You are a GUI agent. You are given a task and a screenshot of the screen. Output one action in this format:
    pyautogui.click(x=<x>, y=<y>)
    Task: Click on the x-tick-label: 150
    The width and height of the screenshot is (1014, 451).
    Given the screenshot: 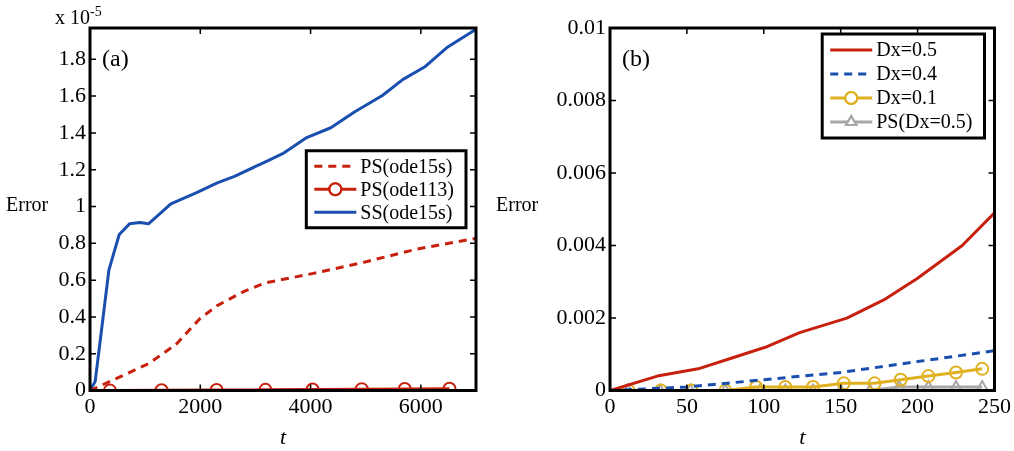 What is the action you would take?
    pyautogui.click(x=841, y=405)
    